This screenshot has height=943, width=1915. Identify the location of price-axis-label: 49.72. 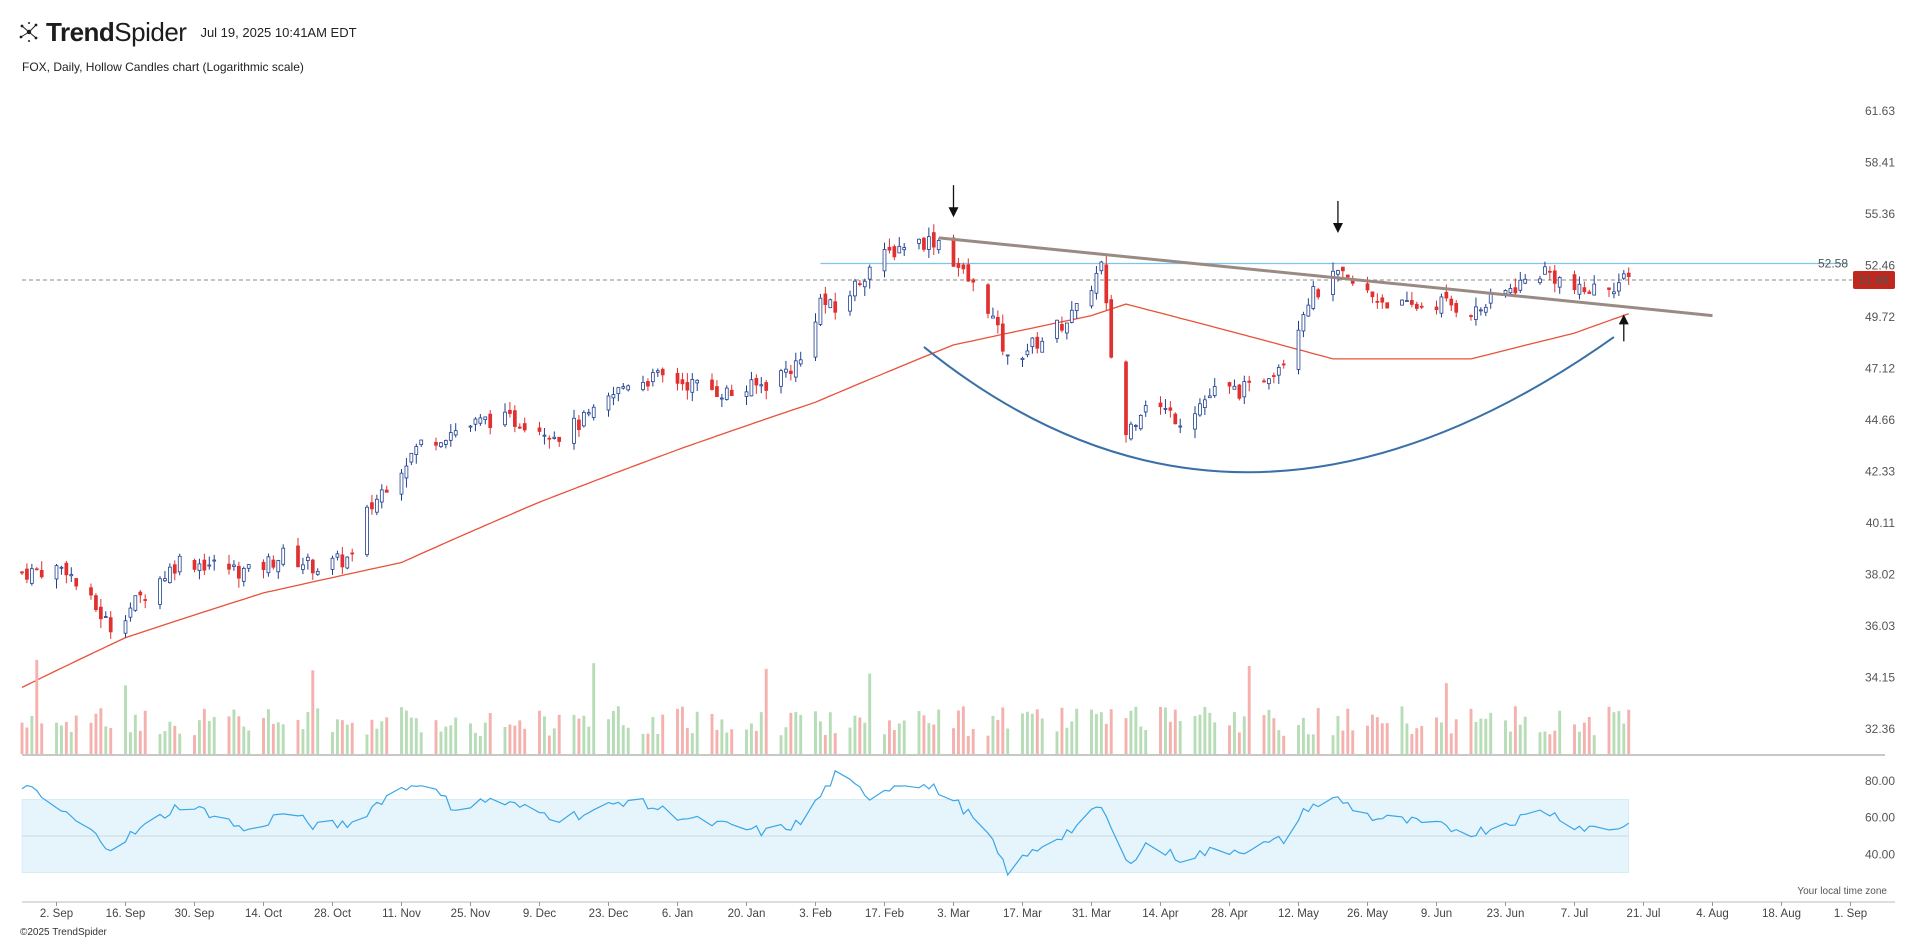
(1880, 317).